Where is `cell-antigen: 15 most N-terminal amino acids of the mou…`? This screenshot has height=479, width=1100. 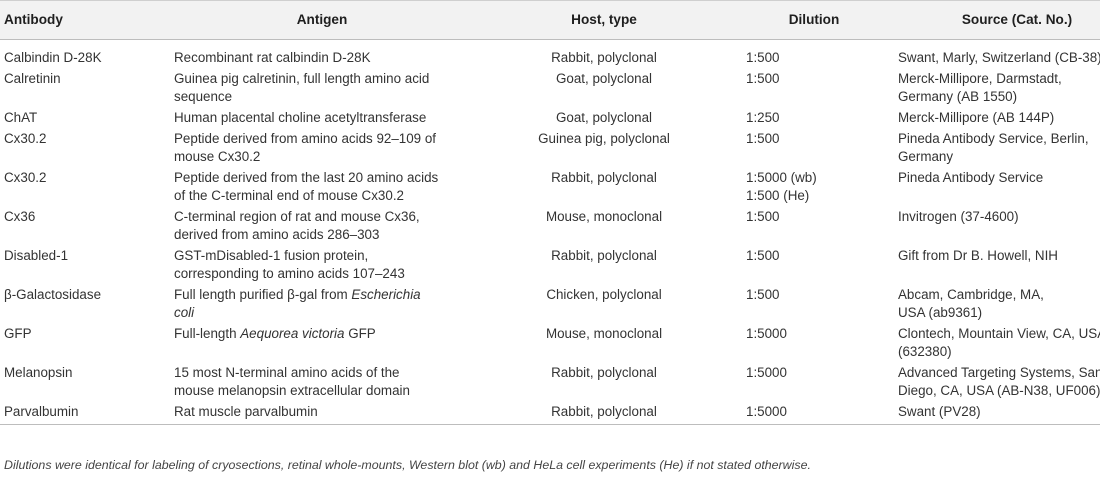 cell-antigen: 15 most N-terminal amino acids of the mou… is located at coordinates (322, 382).